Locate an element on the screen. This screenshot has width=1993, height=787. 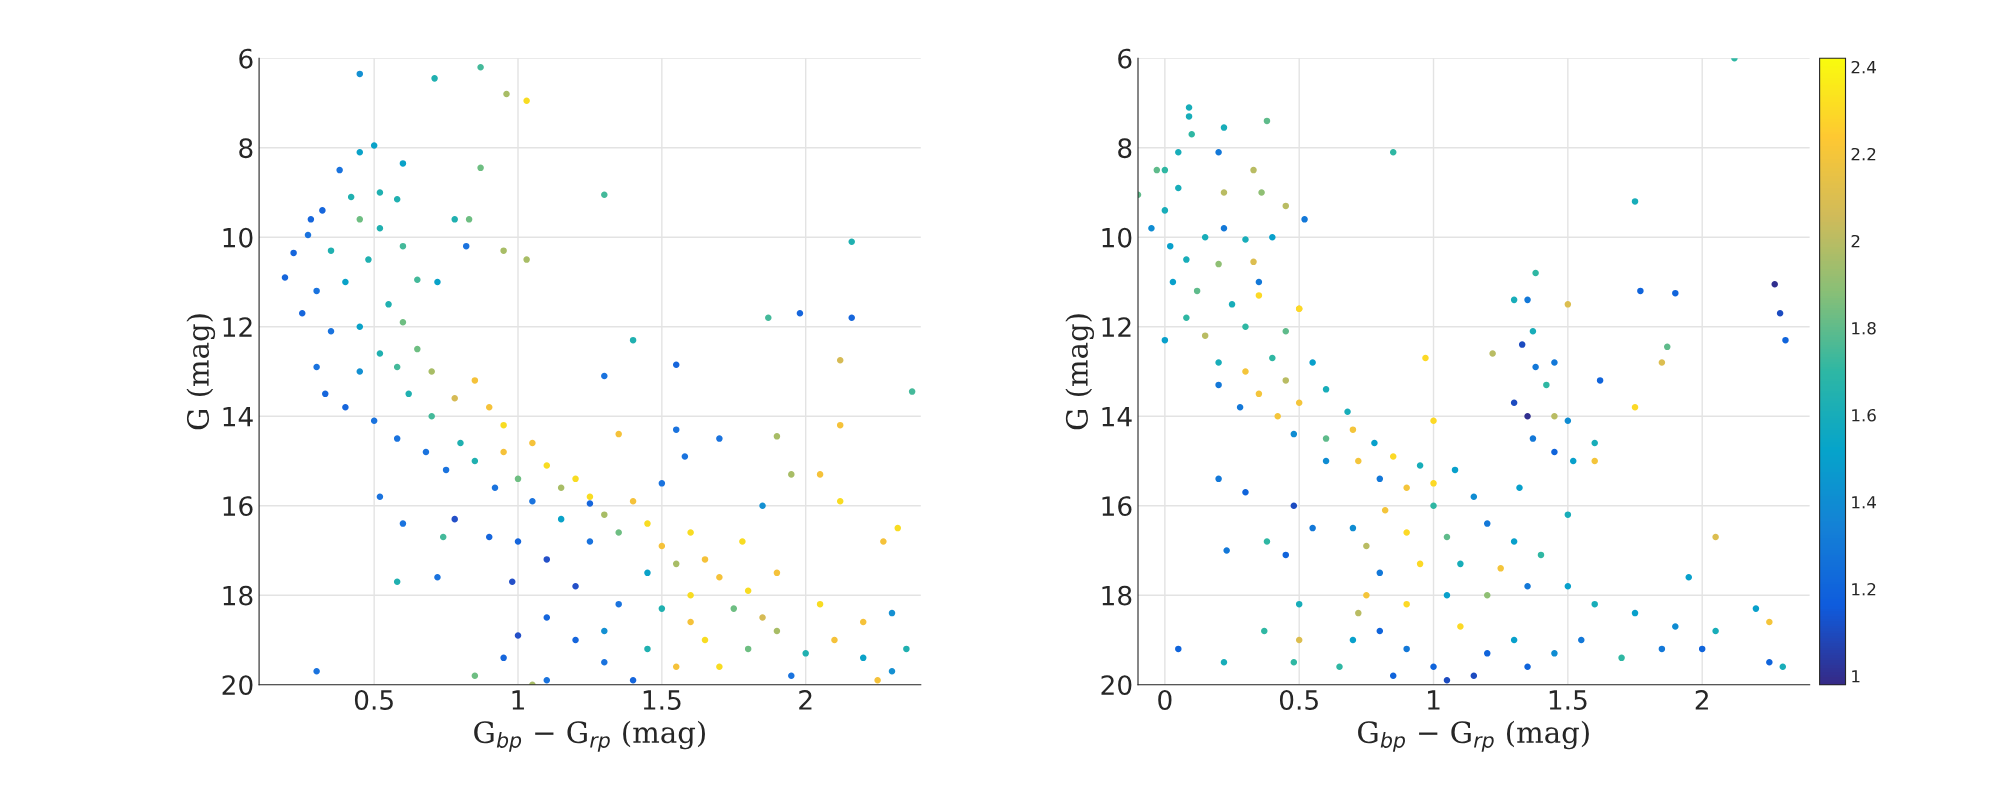
color-bar-label: 1 is located at coordinates (1856, 676).